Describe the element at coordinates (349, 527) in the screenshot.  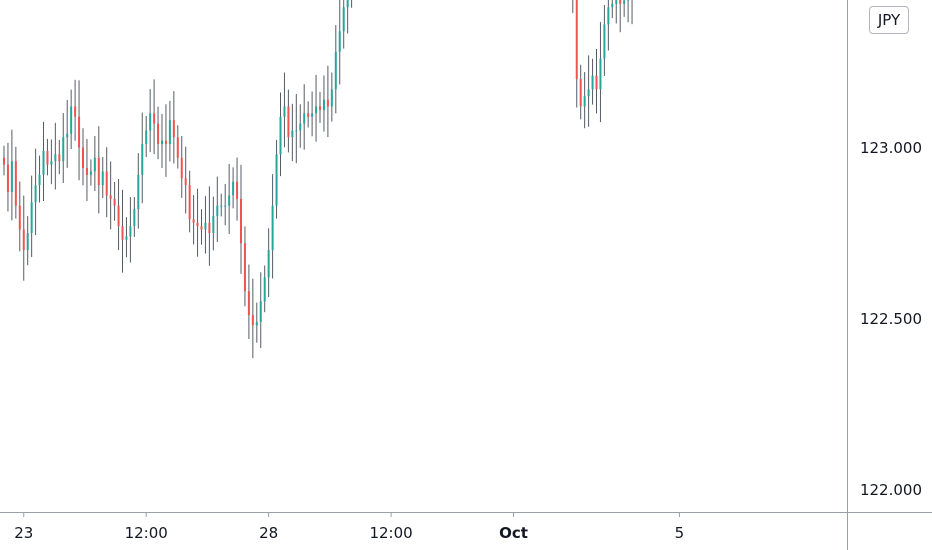
I see `time-scale: 23 12:00 28 12:00 Oct 5` at that location.